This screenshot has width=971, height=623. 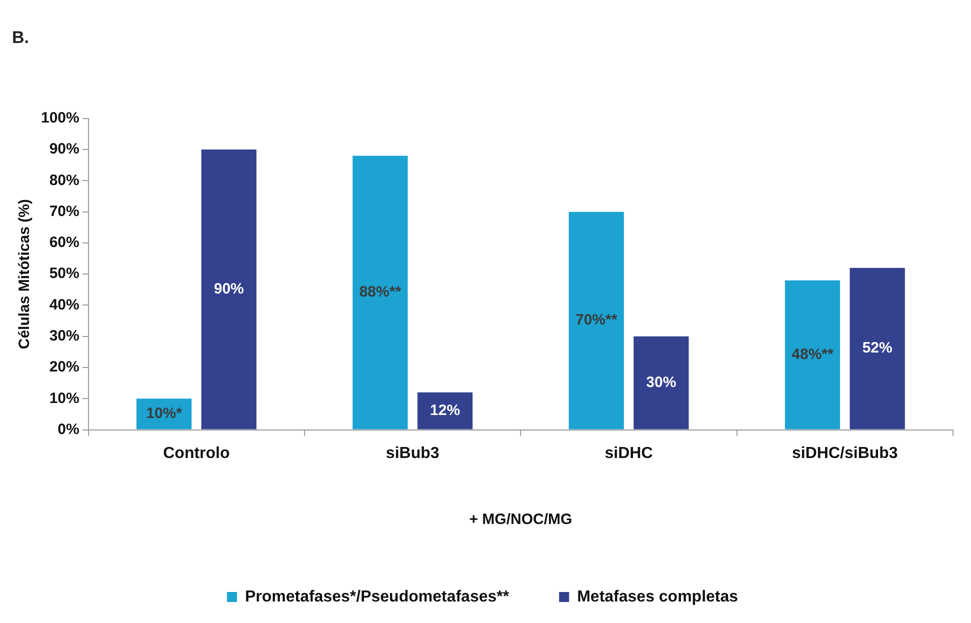 What do you see at coordinates (64, 398) in the screenshot?
I see `y-tick-label: 10%` at bounding box center [64, 398].